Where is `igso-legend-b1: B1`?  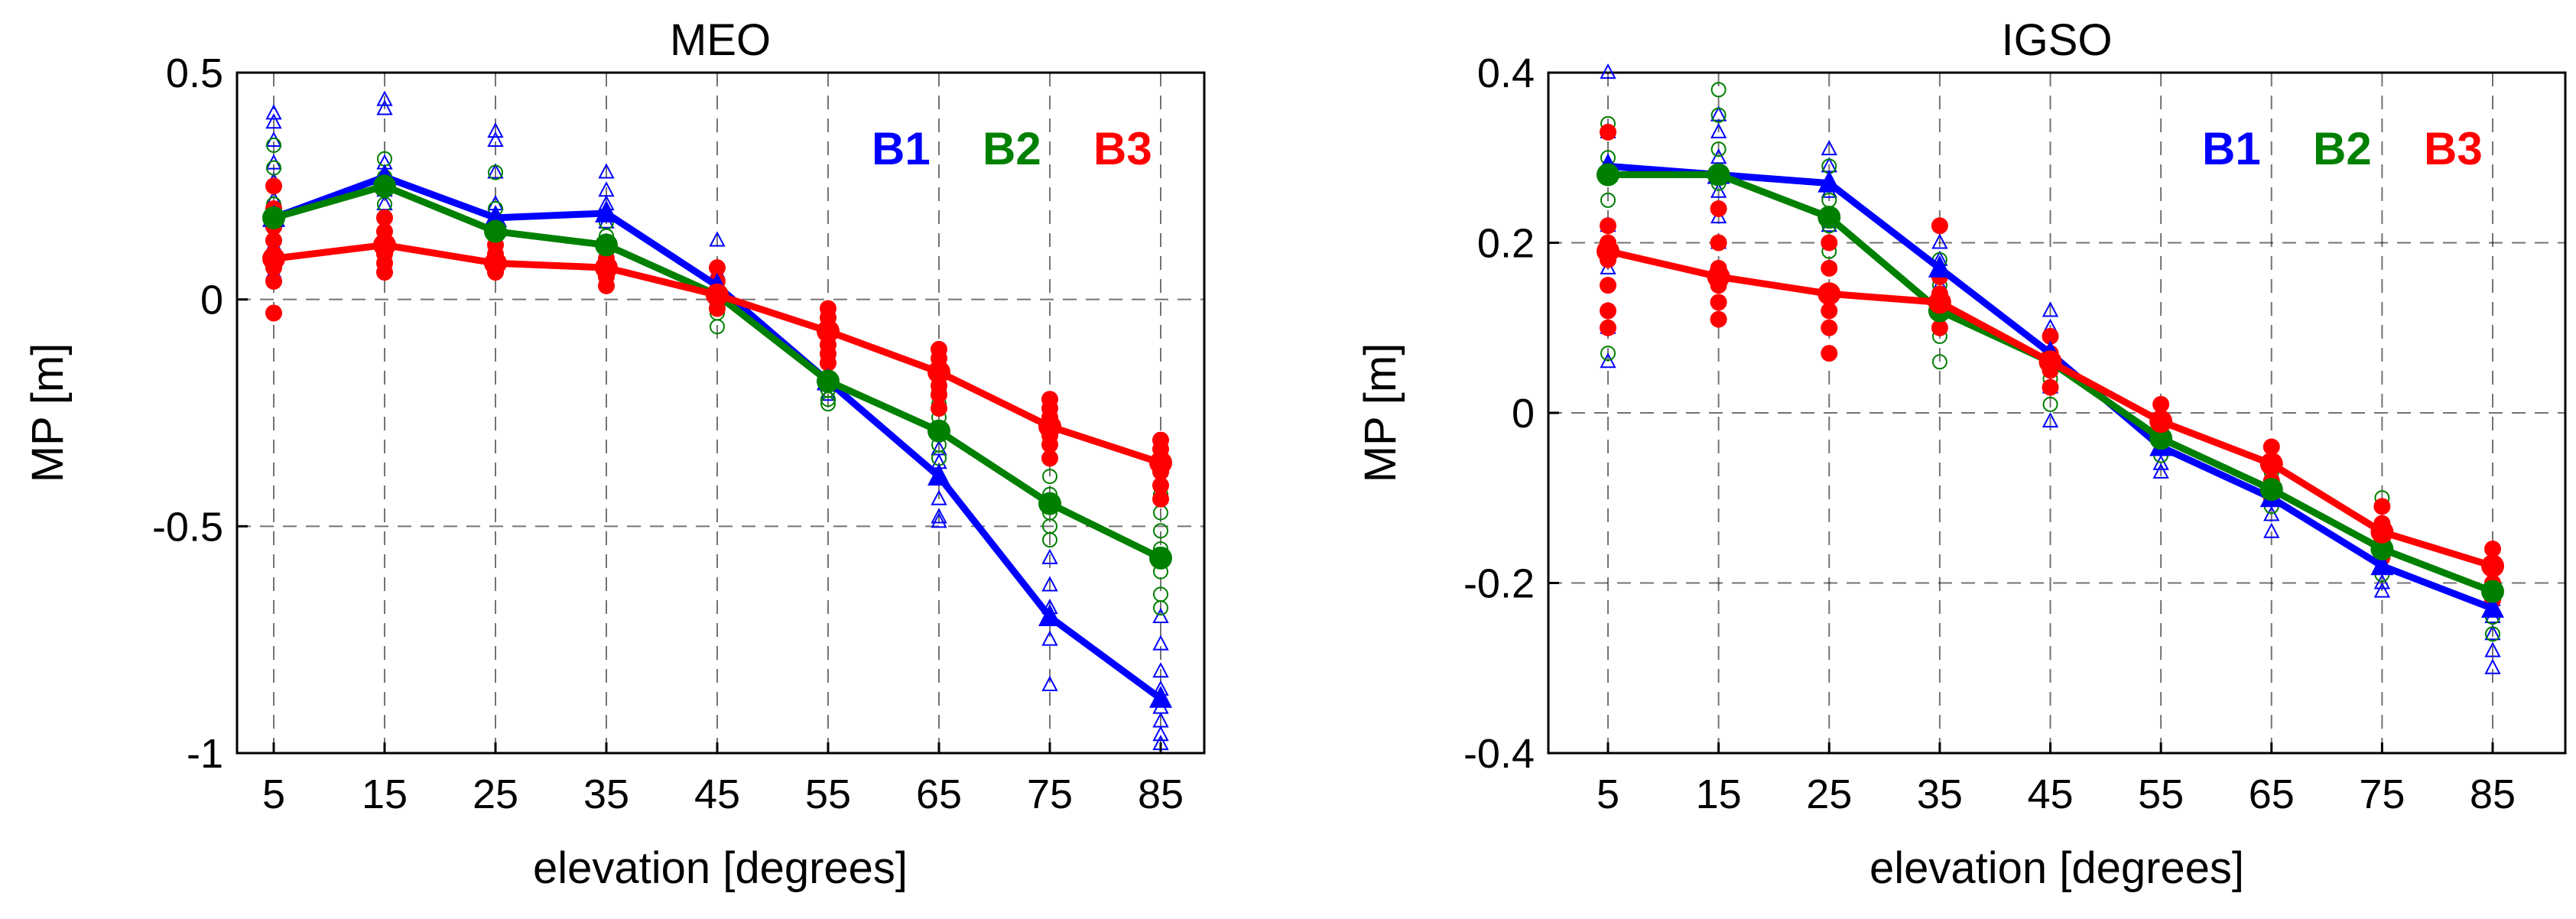
igso-legend-b1: B1 is located at coordinates (2231, 148).